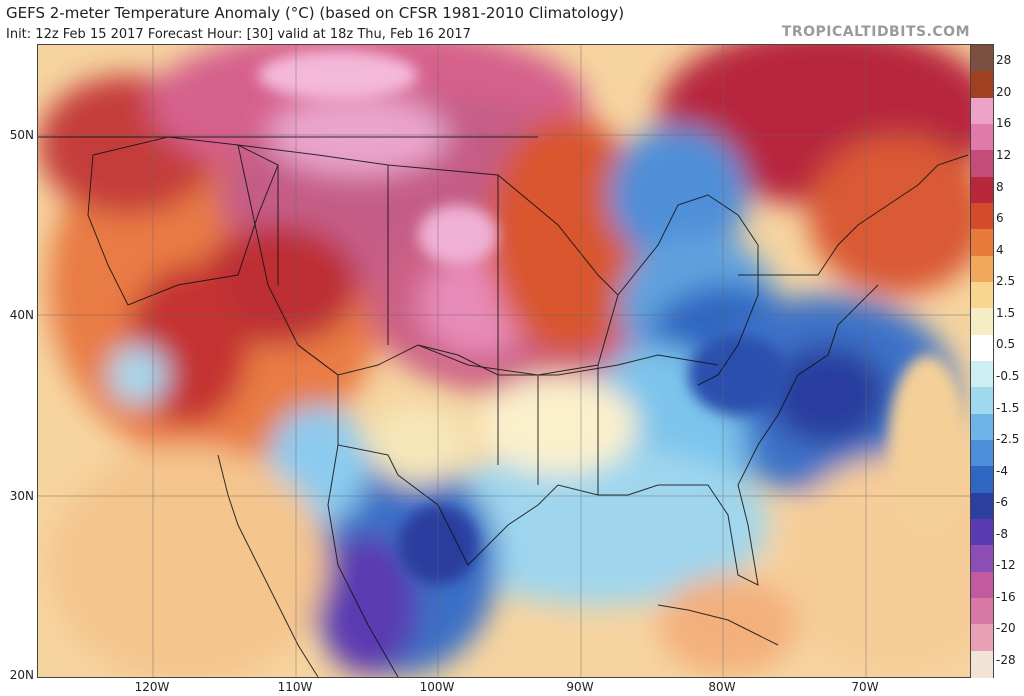  What do you see at coordinates (1006, 628) in the screenshot?
I see `colorbar-label: -20` at bounding box center [1006, 628].